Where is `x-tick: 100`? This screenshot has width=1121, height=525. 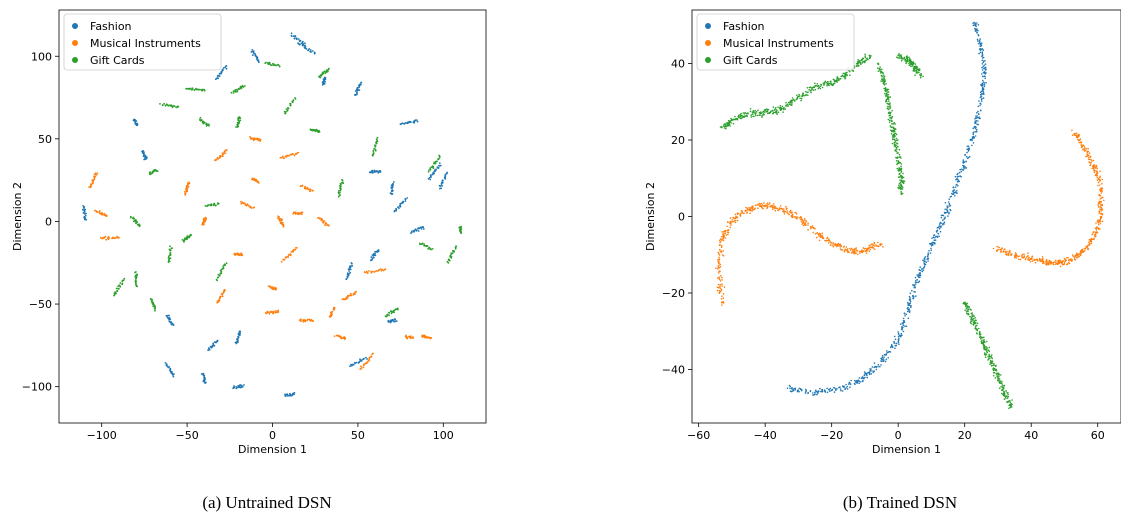 x-tick: 100 is located at coordinates (443, 432).